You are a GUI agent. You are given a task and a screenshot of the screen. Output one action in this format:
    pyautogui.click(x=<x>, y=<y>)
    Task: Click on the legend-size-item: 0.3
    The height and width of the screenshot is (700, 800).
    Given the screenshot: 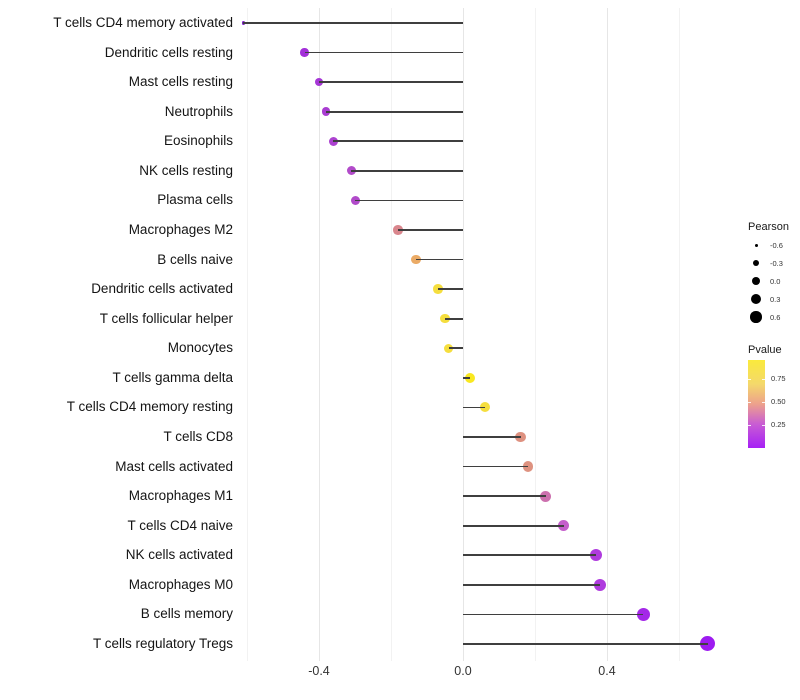 What is the action you would take?
    pyautogui.click(x=765, y=299)
    